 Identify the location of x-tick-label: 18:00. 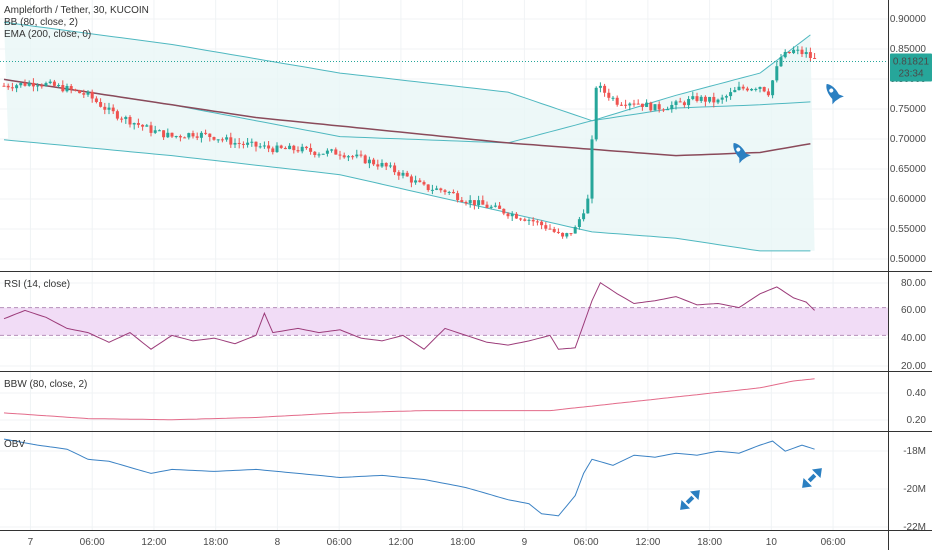
(709, 542).